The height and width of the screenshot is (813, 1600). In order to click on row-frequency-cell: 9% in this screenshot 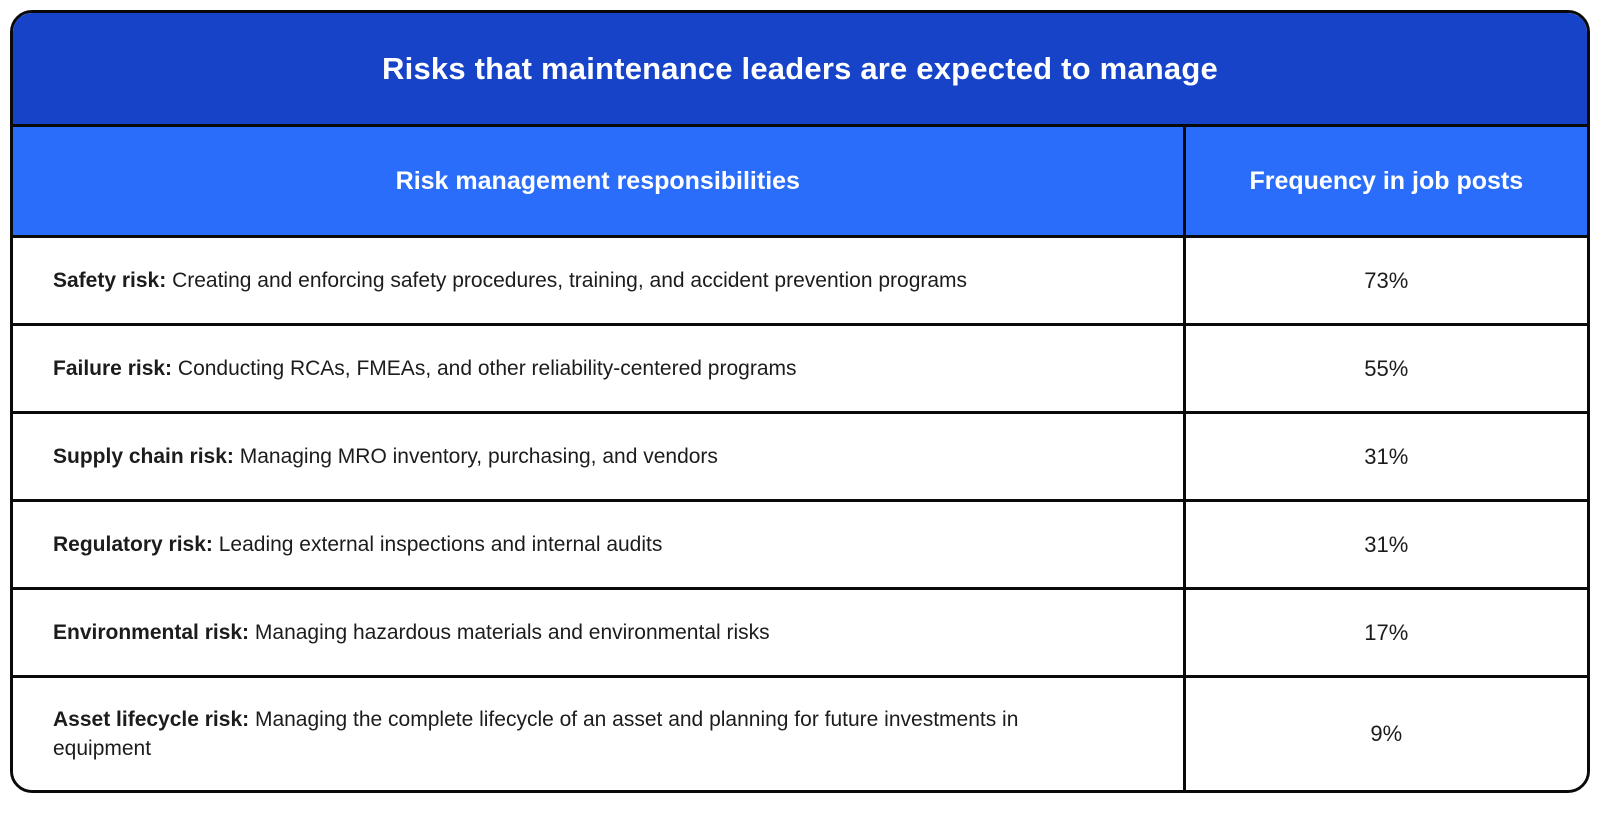, I will do `click(1386, 733)`.